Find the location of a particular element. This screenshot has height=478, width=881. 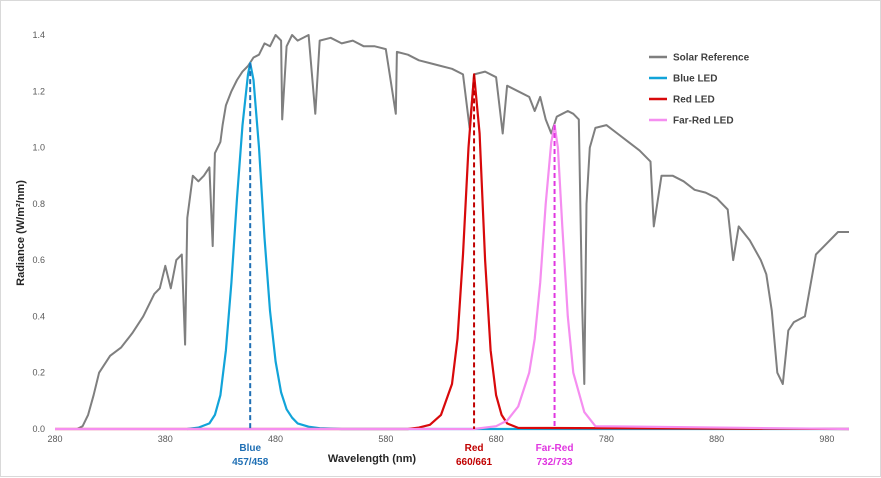

x-tick-label: 680 is located at coordinates (496, 439).